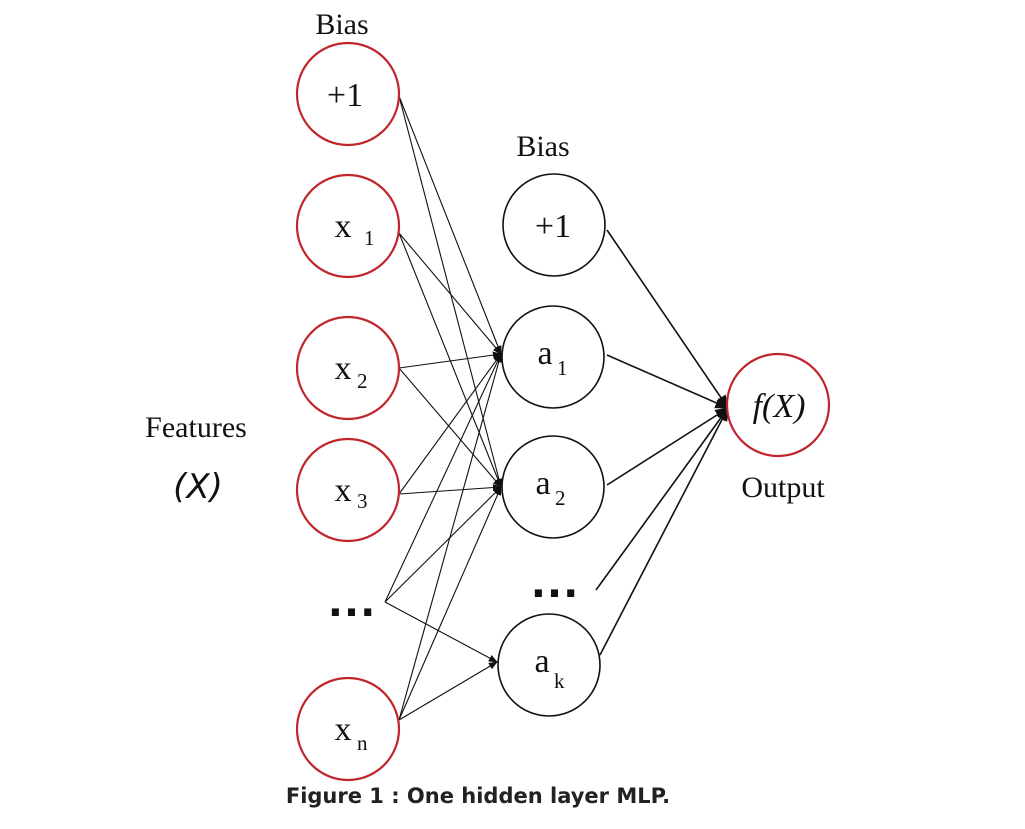  Describe the element at coordinates (196, 427) in the screenshot. I see `features-label: Features` at that location.